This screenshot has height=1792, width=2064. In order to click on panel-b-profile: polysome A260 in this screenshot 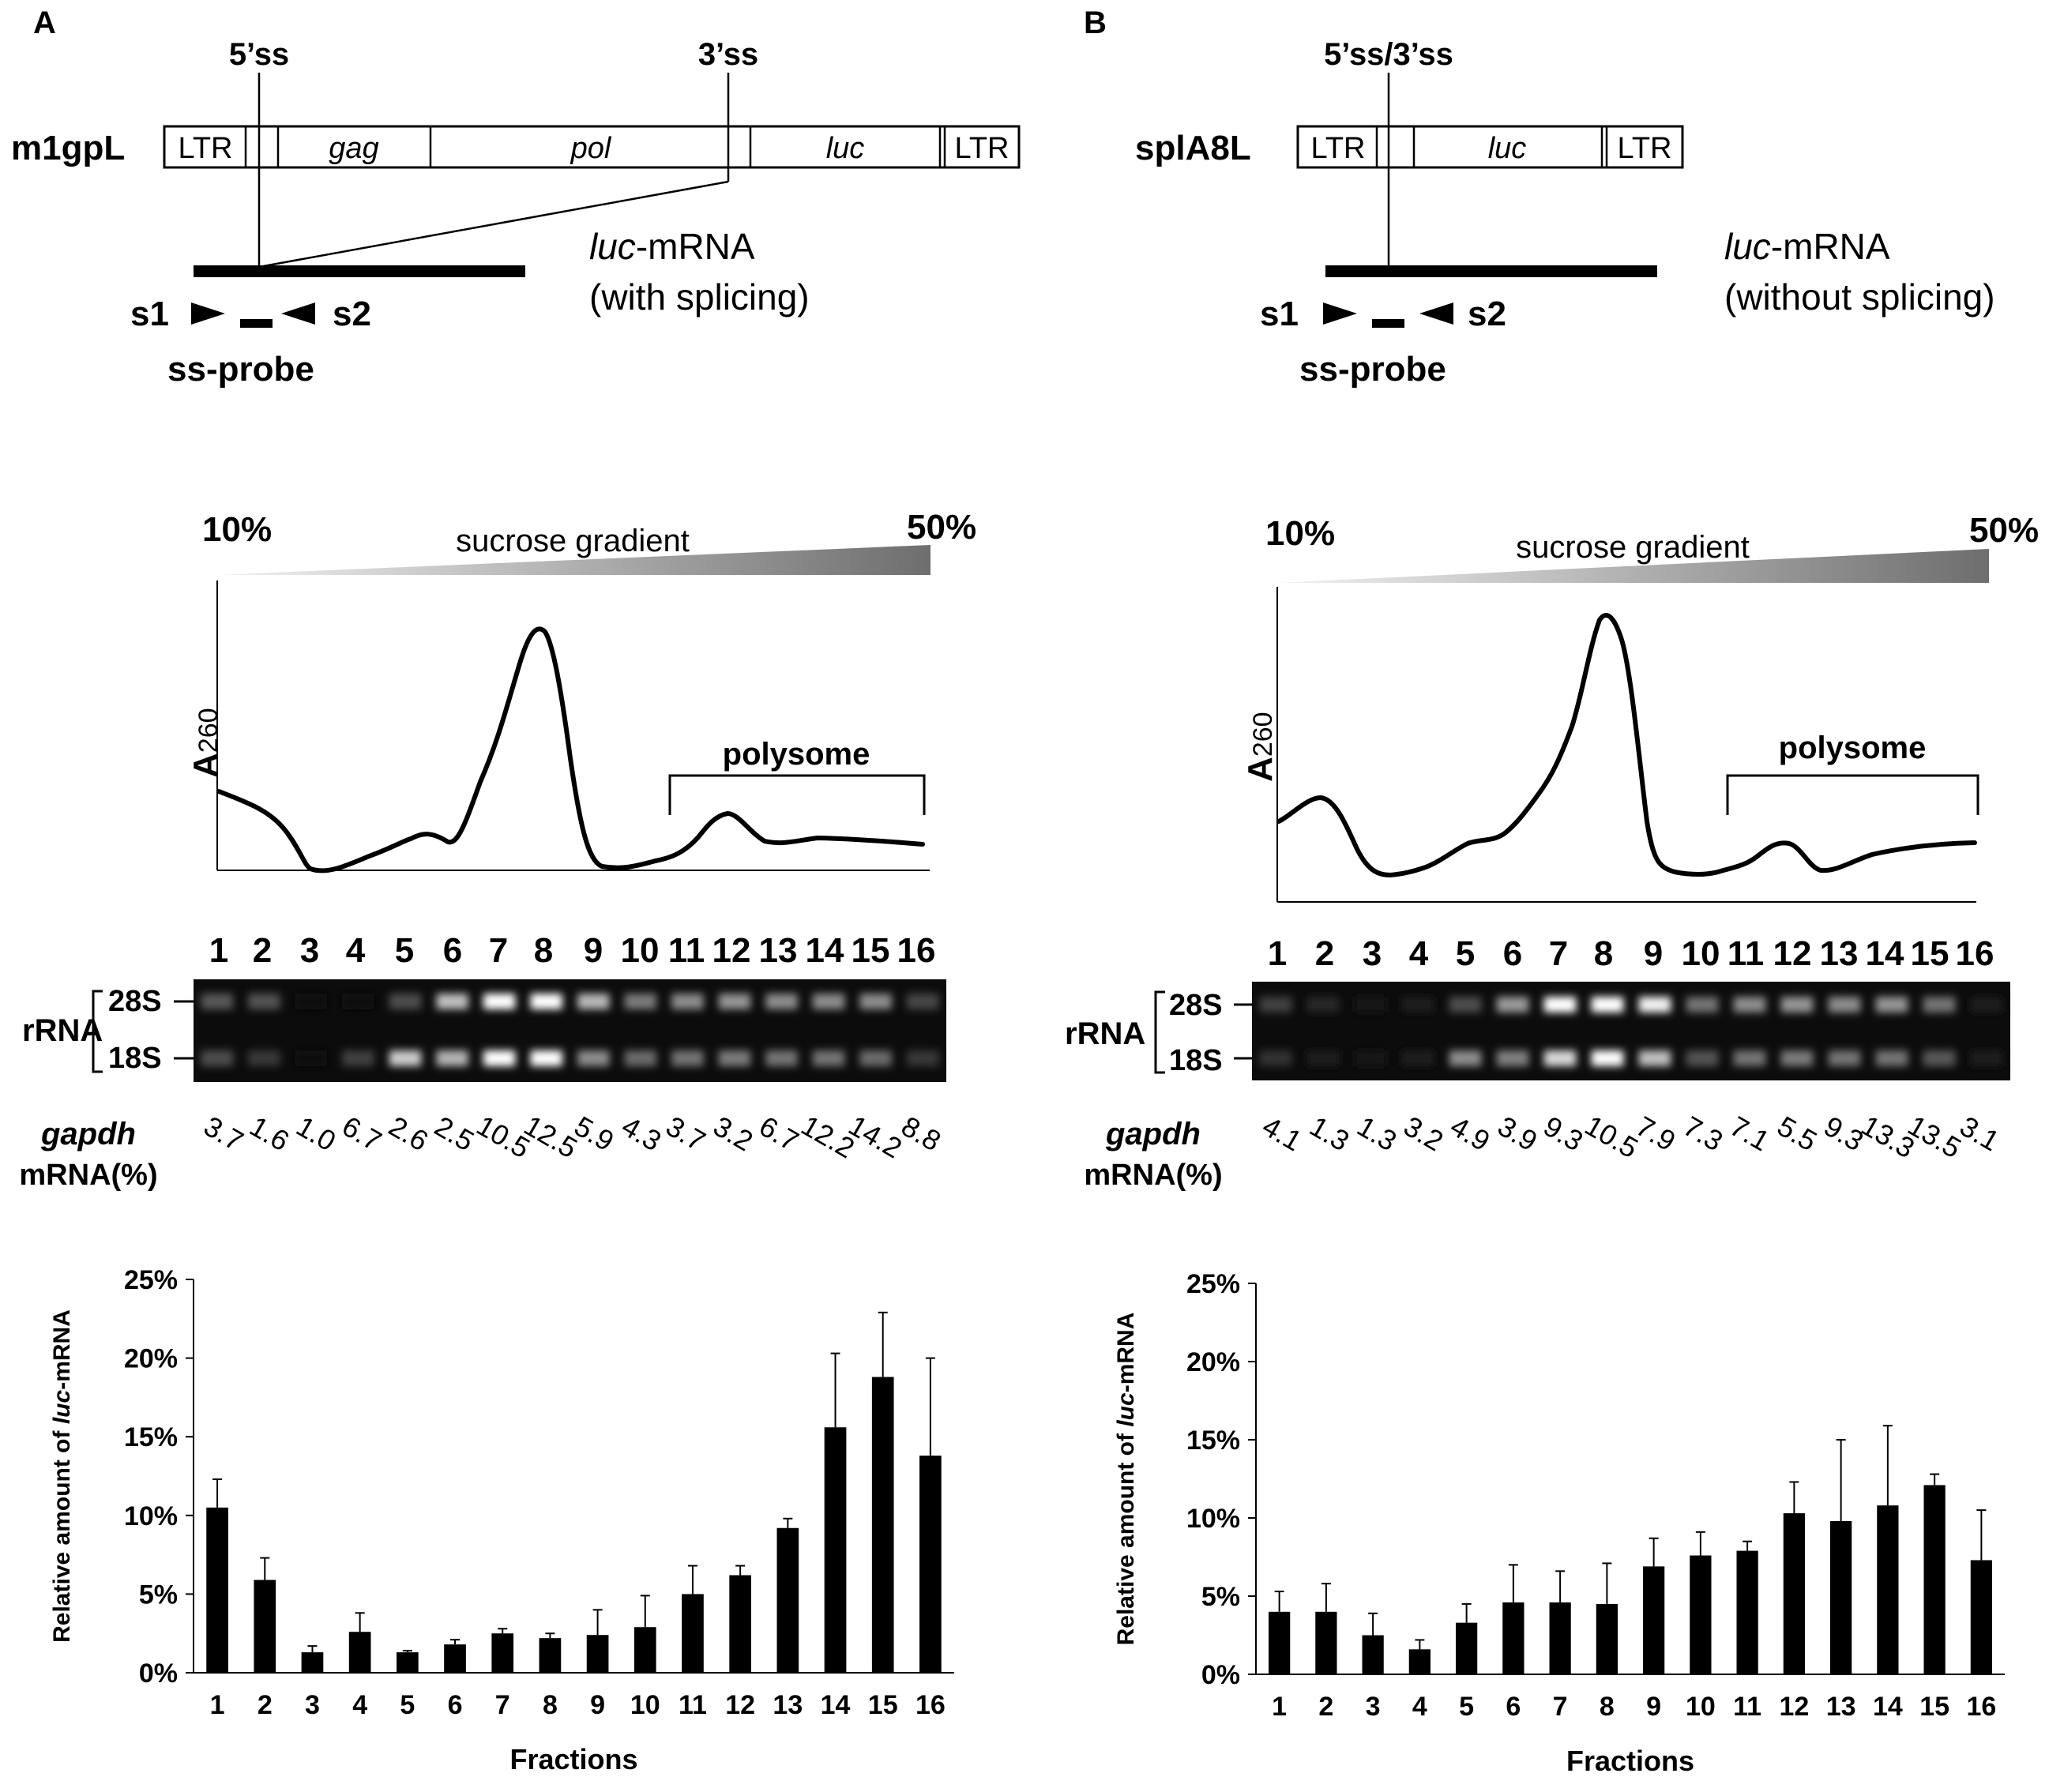, I will do `click(1610, 745)`.